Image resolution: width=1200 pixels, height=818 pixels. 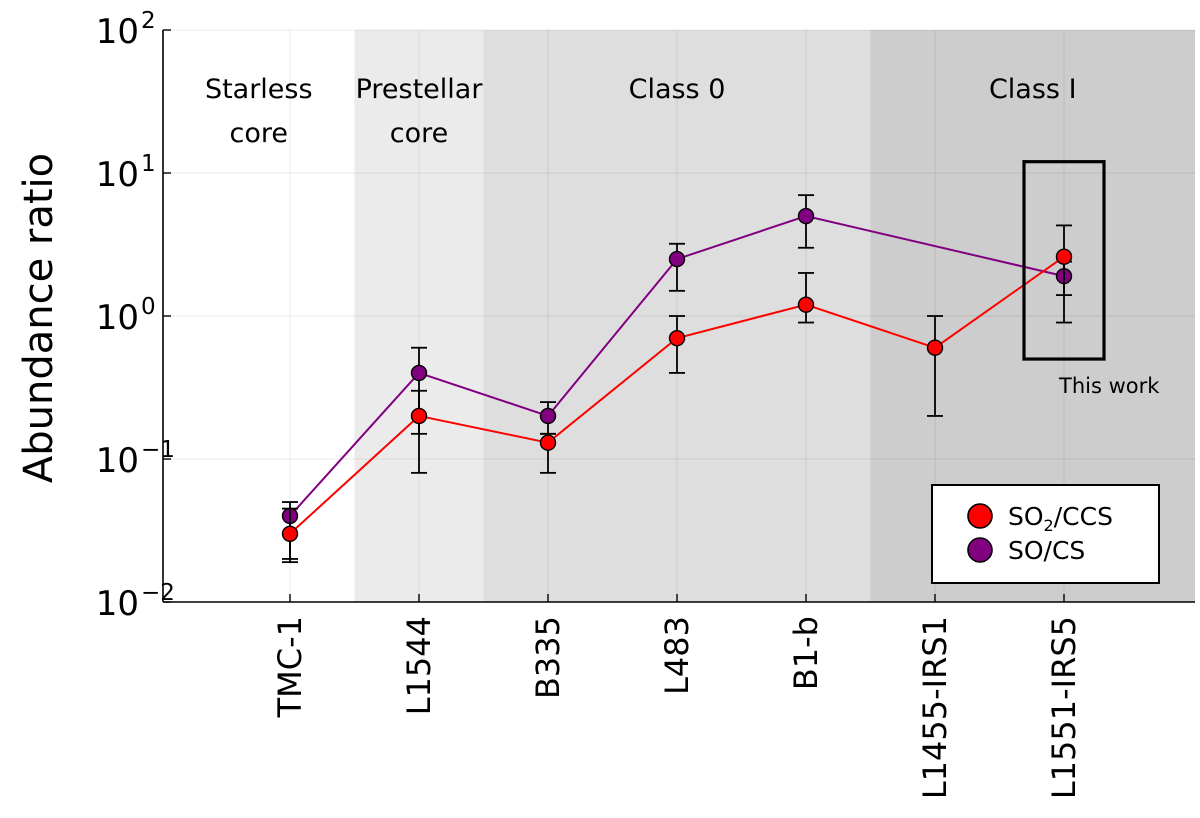 What do you see at coordinates (290, 667) in the screenshot?
I see `x-tick-label: TMC-1` at bounding box center [290, 667].